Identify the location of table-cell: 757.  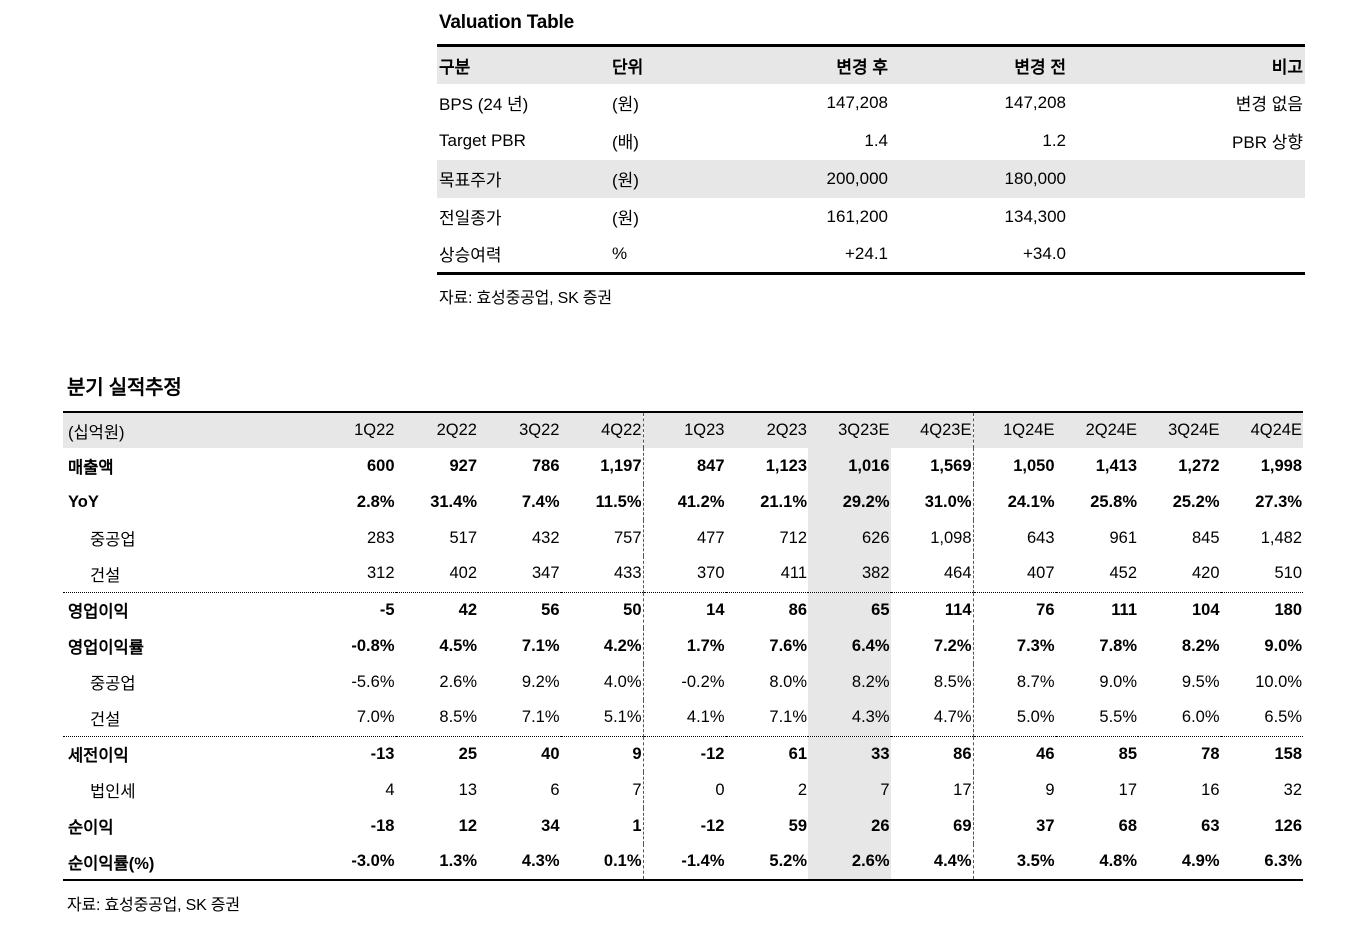
(602, 538).